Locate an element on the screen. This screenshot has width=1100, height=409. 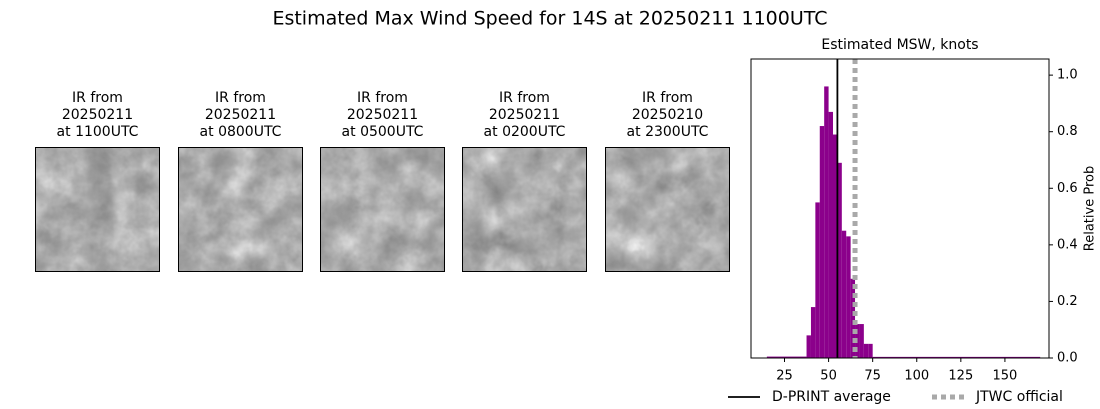
legend-label: D-PRINT average is located at coordinates (831, 397).